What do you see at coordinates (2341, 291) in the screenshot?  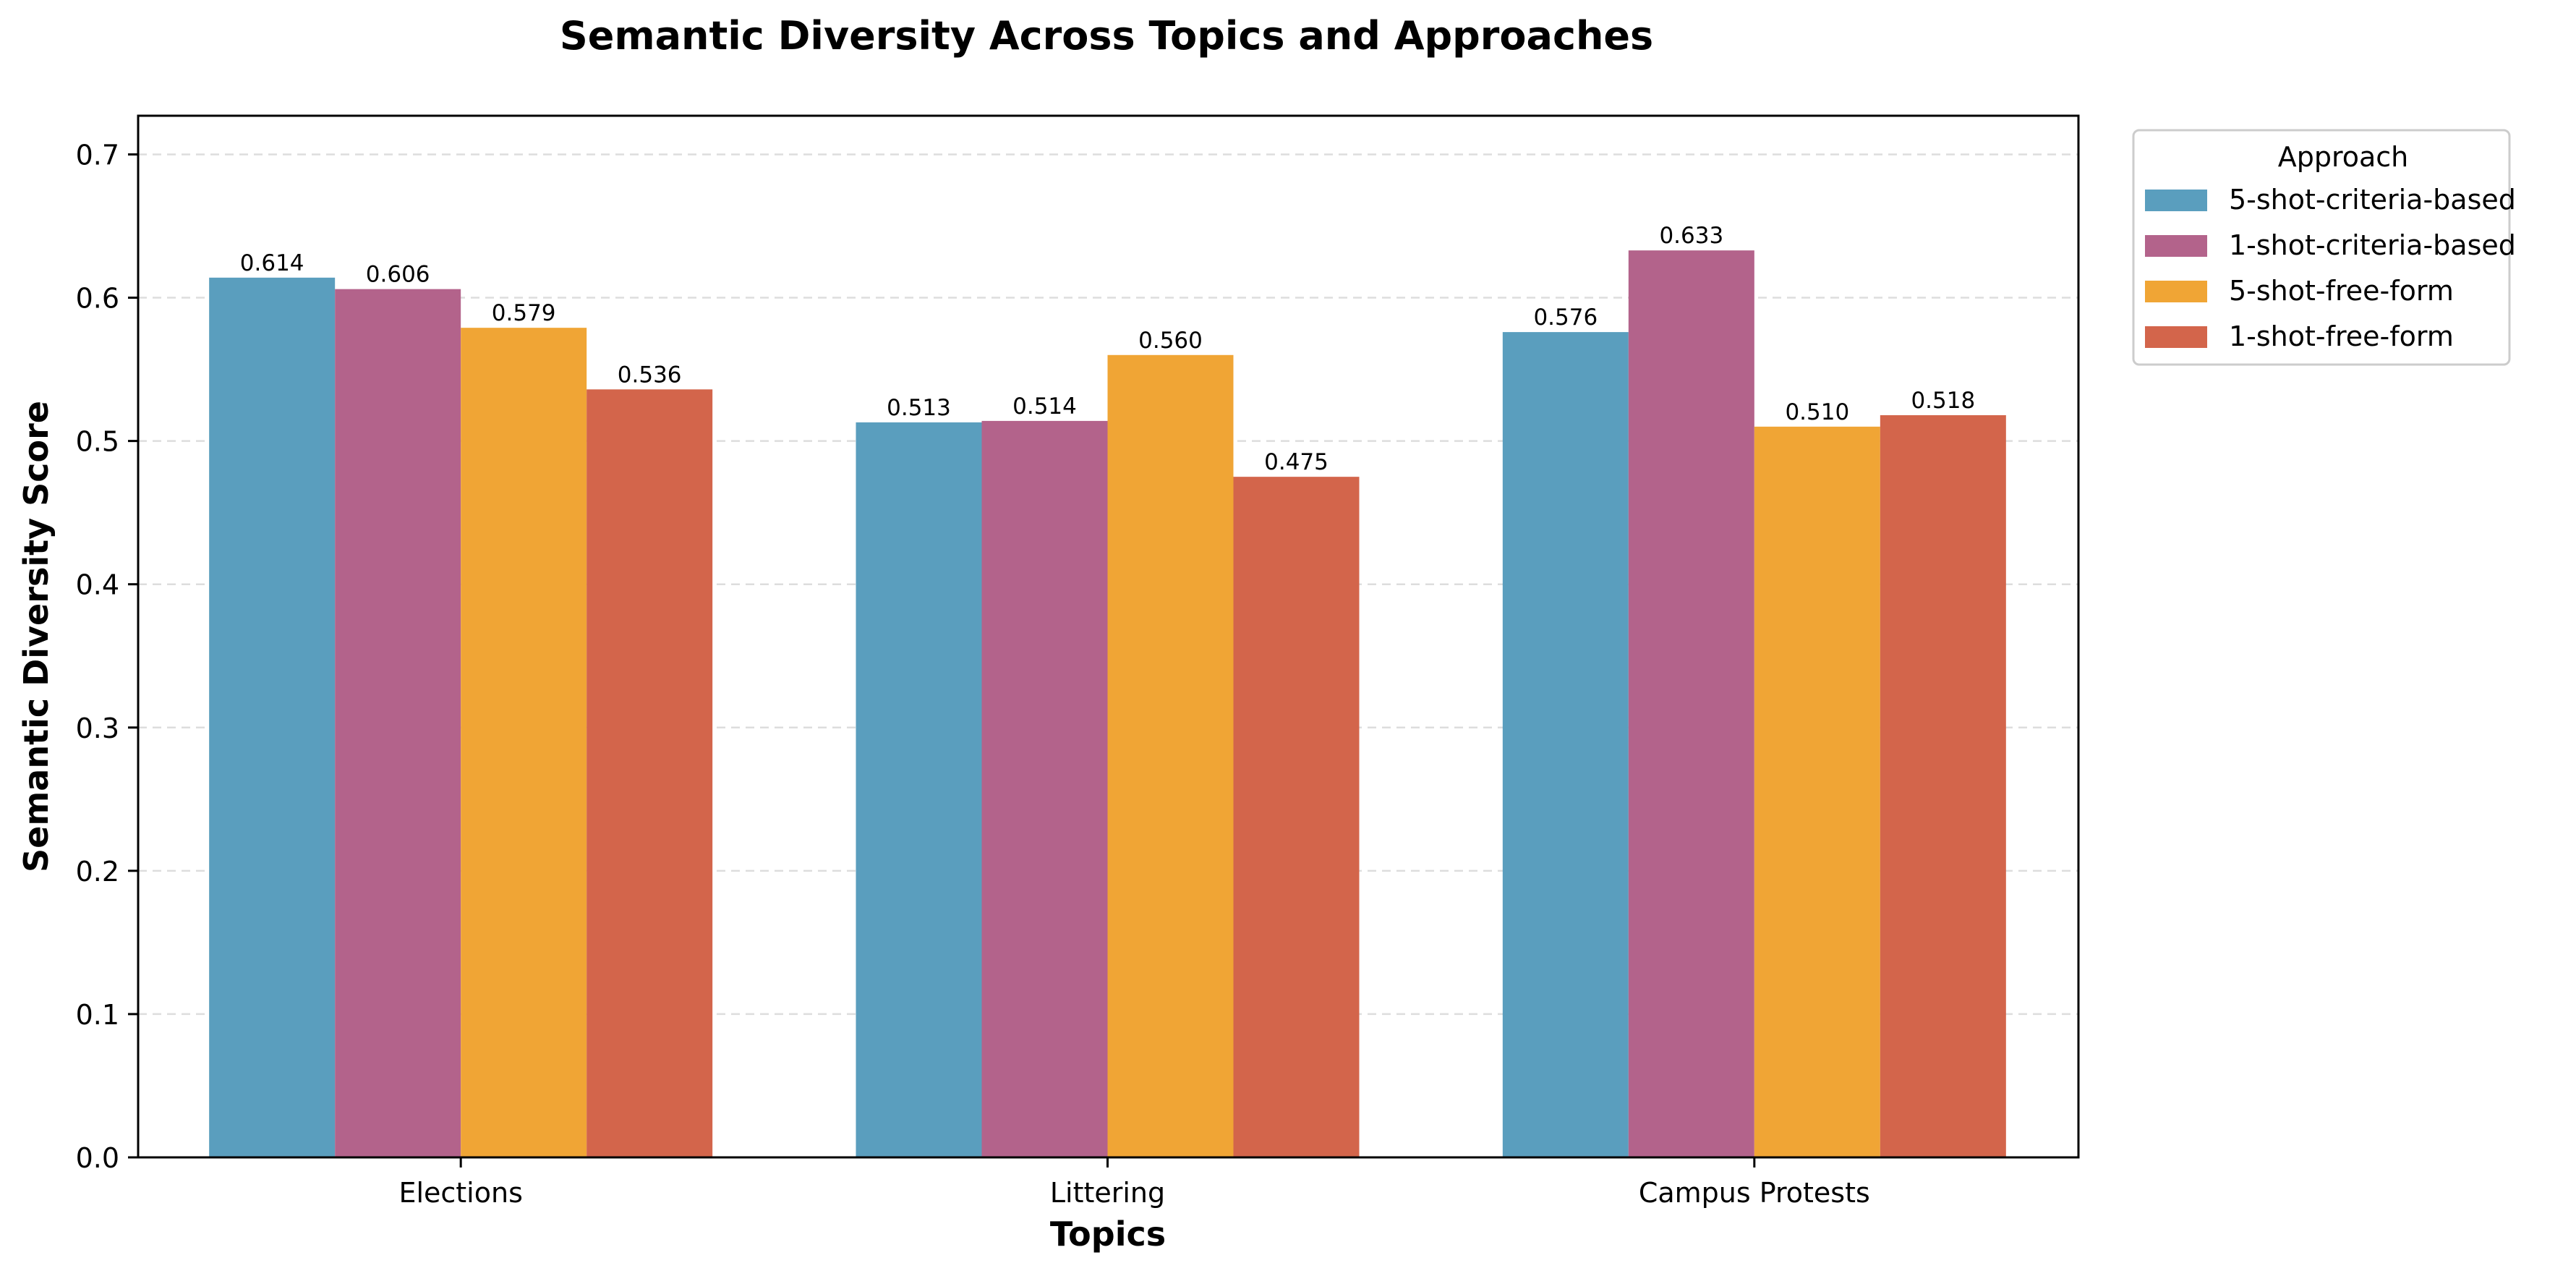 I see `legend-label: 5-shot-free-form` at bounding box center [2341, 291].